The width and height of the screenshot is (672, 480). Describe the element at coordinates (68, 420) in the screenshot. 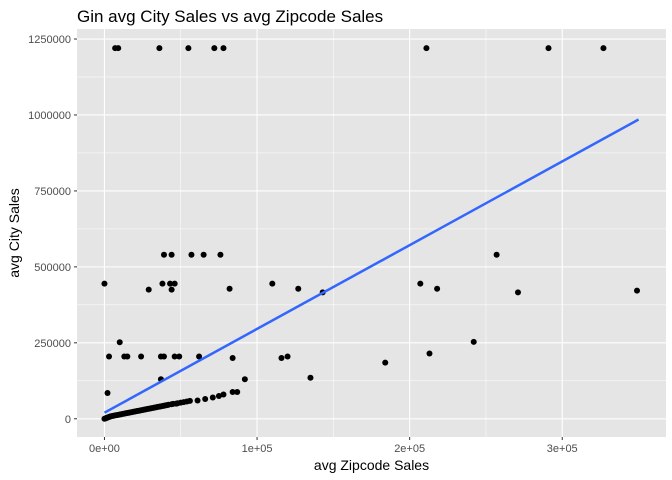

I see `y-tick-label: 0` at that location.